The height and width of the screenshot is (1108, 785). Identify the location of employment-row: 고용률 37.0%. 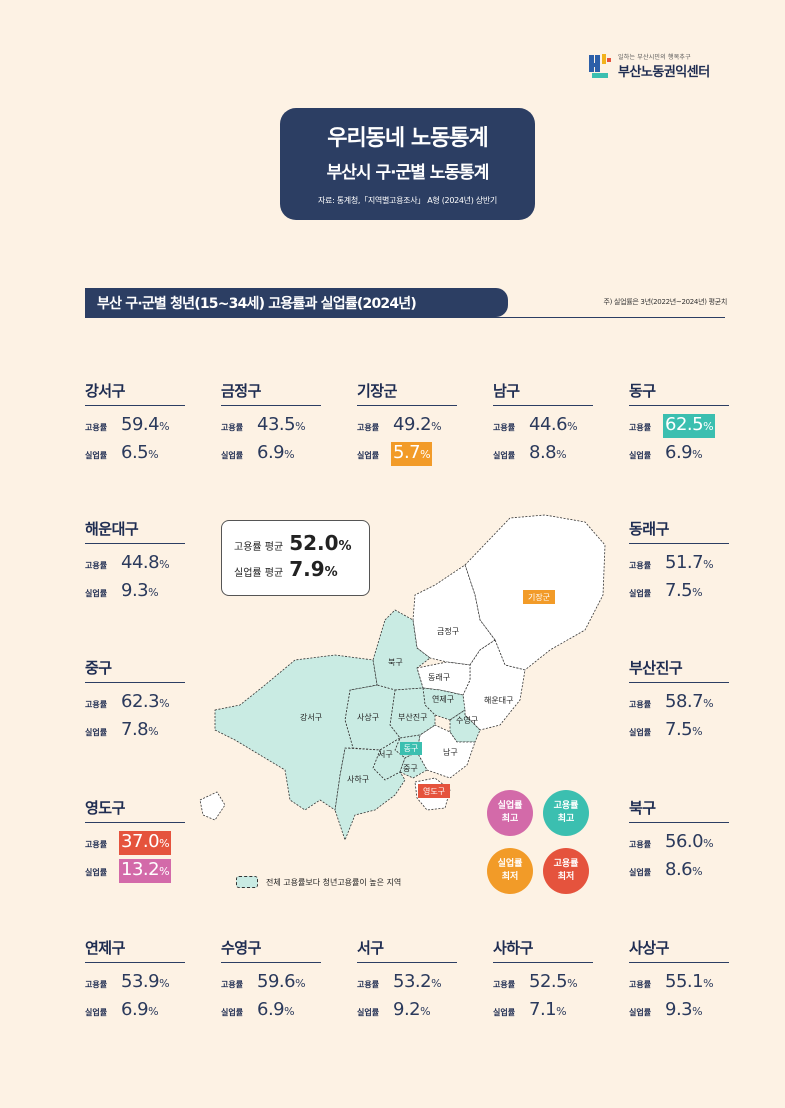
(135, 843).